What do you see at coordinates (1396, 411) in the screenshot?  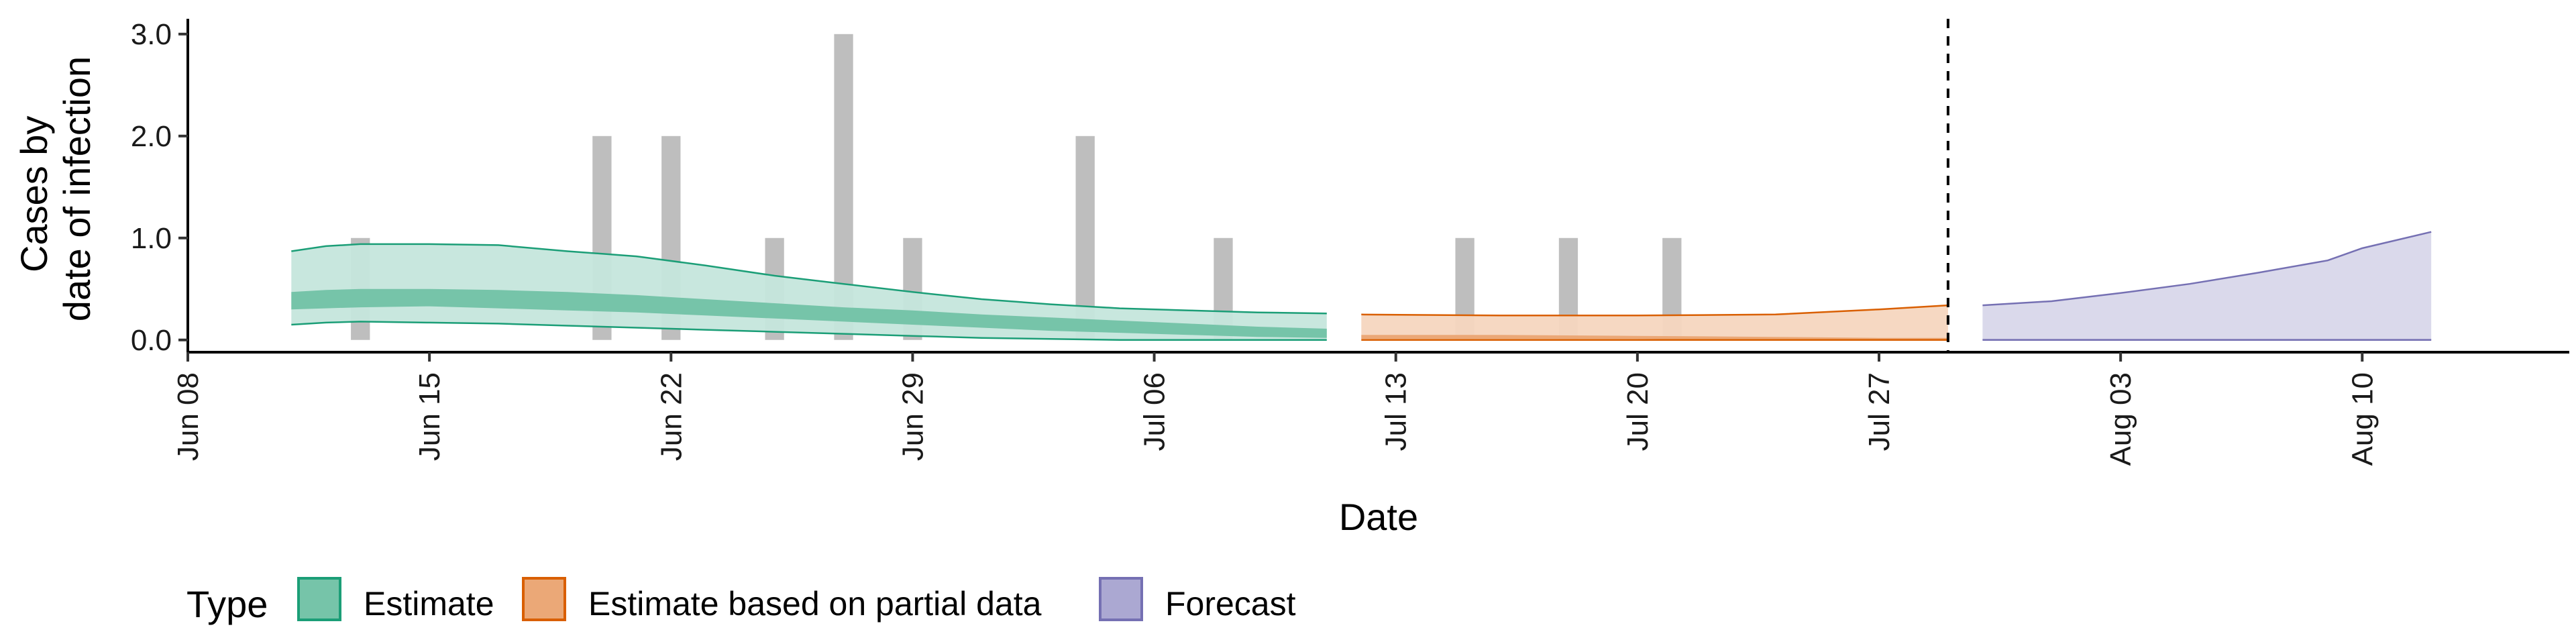 I see `x-tick-label: Jul 13` at bounding box center [1396, 411].